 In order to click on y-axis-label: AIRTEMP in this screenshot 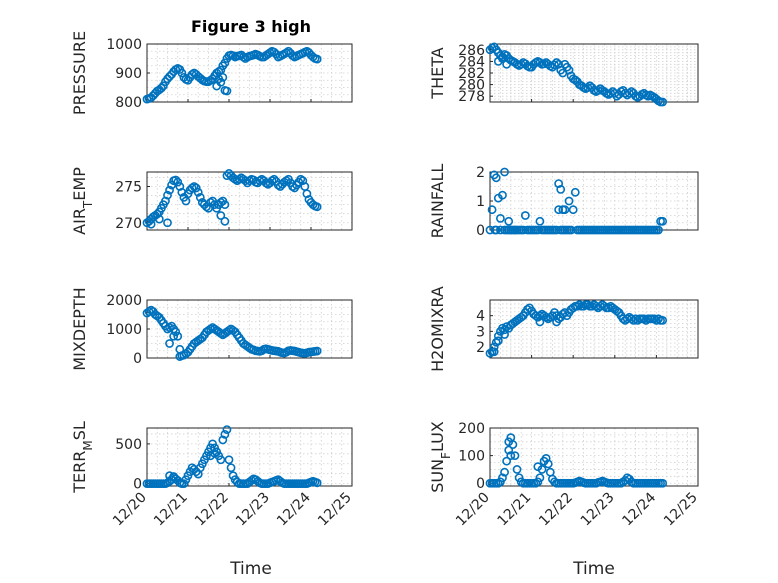, I will do `click(82, 201)`.